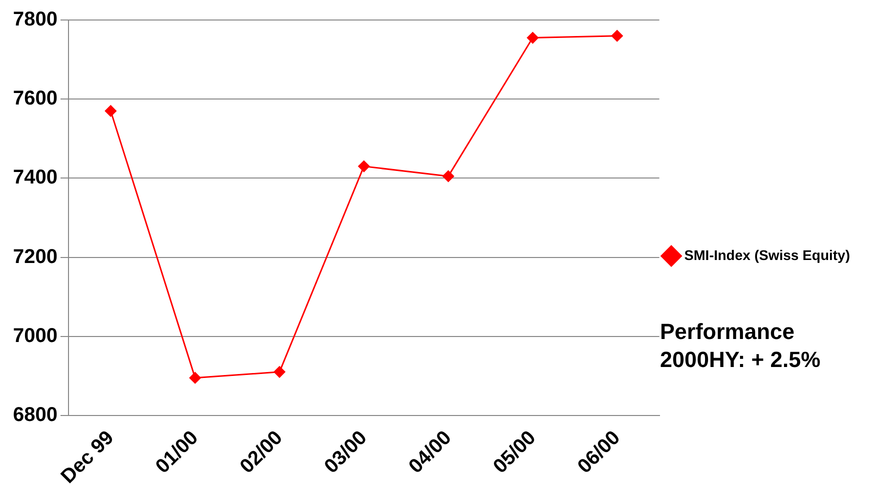 This screenshot has height=497, width=872. Describe the element at coordinates (35, 257) in the screenshot. I see `y-tick-label: 7200` at that location.